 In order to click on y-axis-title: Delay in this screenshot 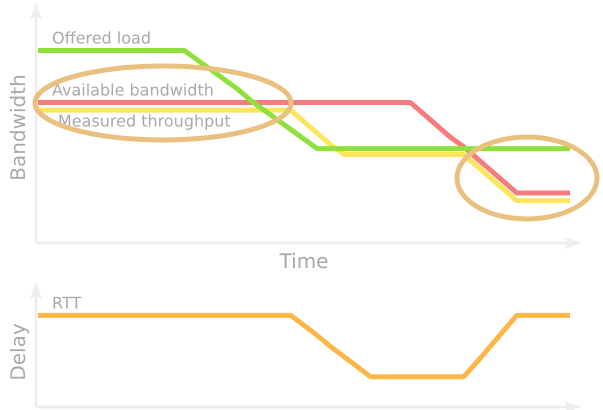, I will do `click(18, 352)`.